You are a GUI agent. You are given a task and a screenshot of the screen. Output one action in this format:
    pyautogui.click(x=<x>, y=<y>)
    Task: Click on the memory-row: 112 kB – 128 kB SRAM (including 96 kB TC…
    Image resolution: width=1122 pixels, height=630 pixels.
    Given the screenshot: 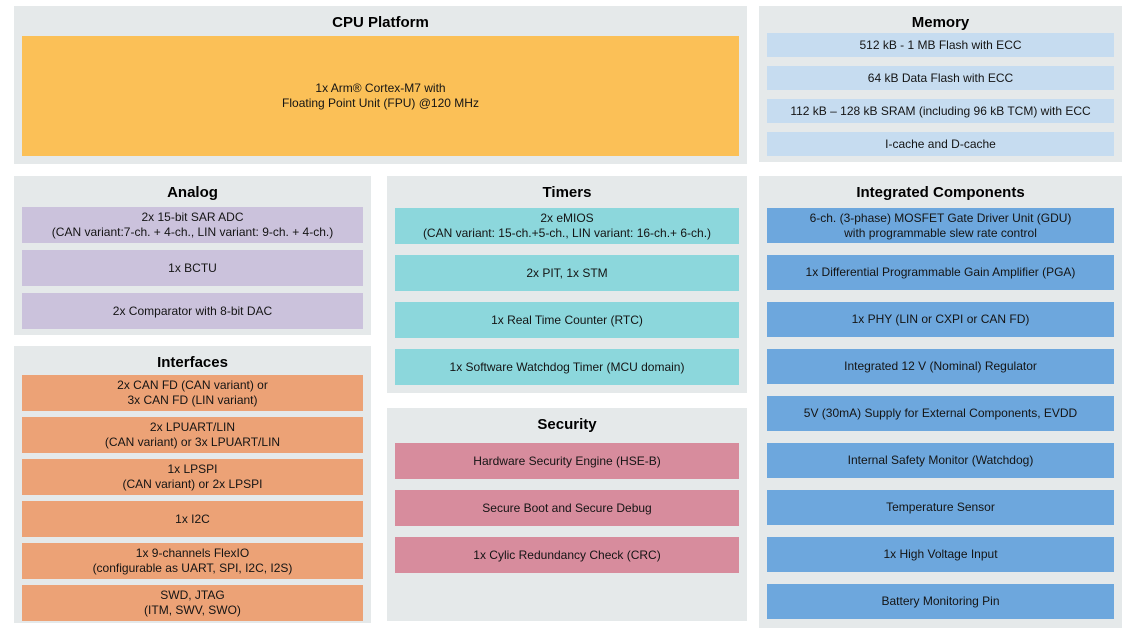 What is the action you would take?
    pyautogui.click(x=940, y=111)
    